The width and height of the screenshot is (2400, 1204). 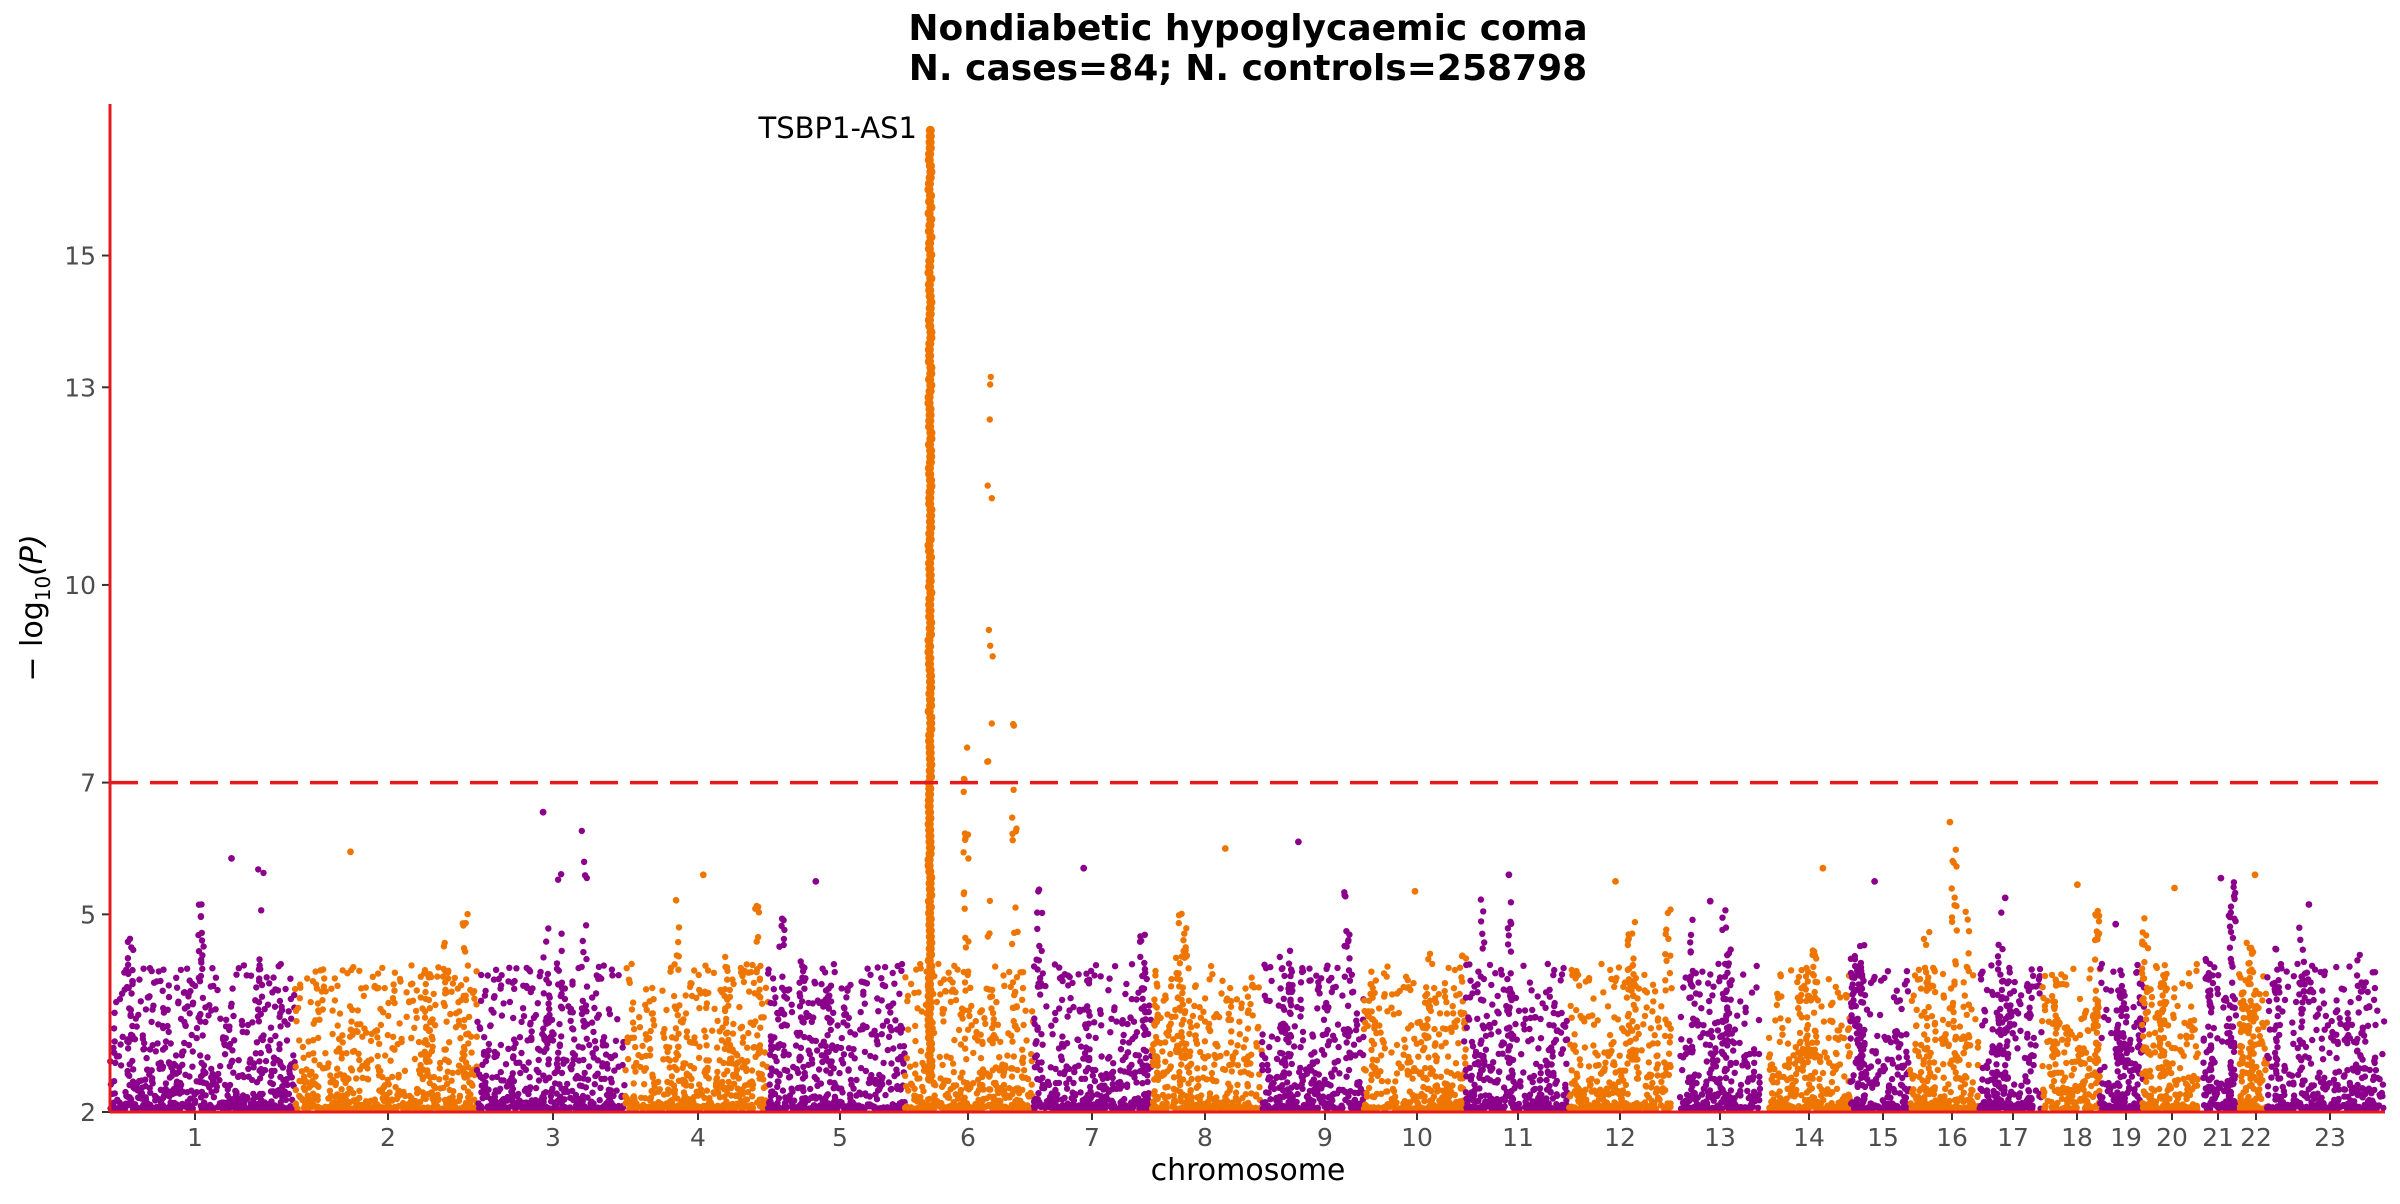 What do you see at coordinates (350, 852) in the screenshot?
I see `chromosome-max-point` at bounding box center [350, 852].